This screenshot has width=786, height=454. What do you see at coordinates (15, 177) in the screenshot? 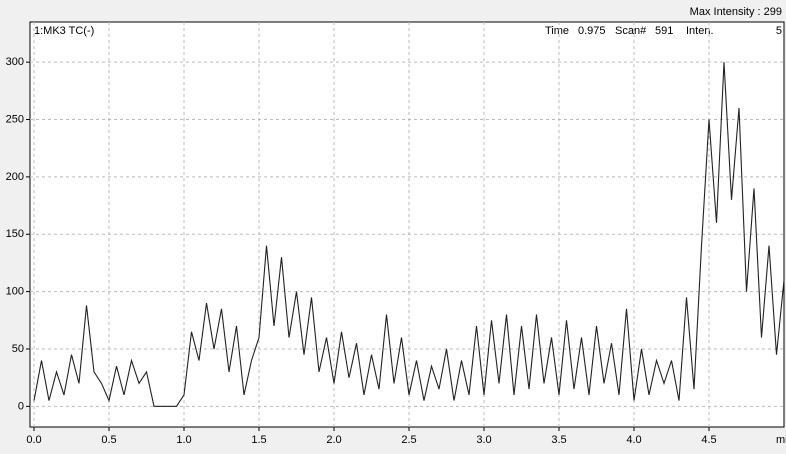
I see `y-tick-label: 200` at bounding box center [15, 177].